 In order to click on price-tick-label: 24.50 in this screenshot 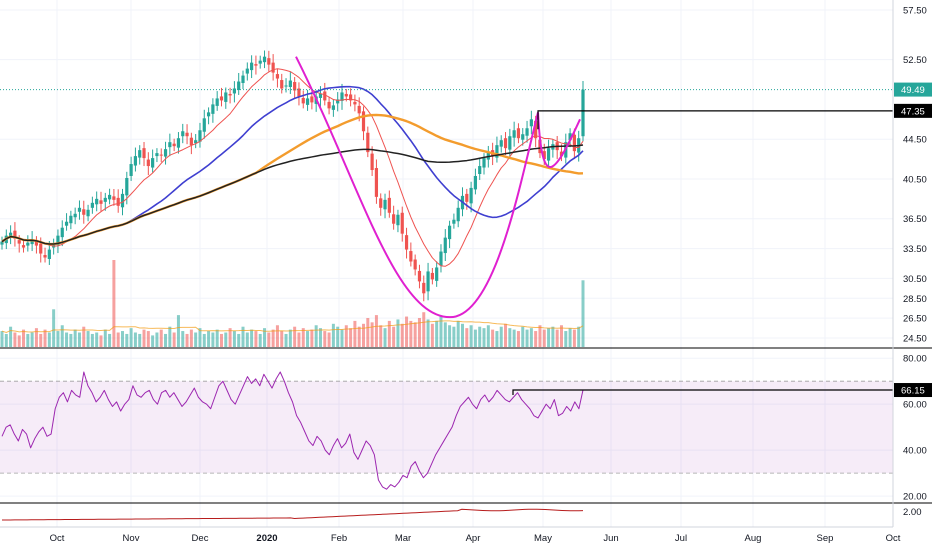, I will do `click(915, 339)`.